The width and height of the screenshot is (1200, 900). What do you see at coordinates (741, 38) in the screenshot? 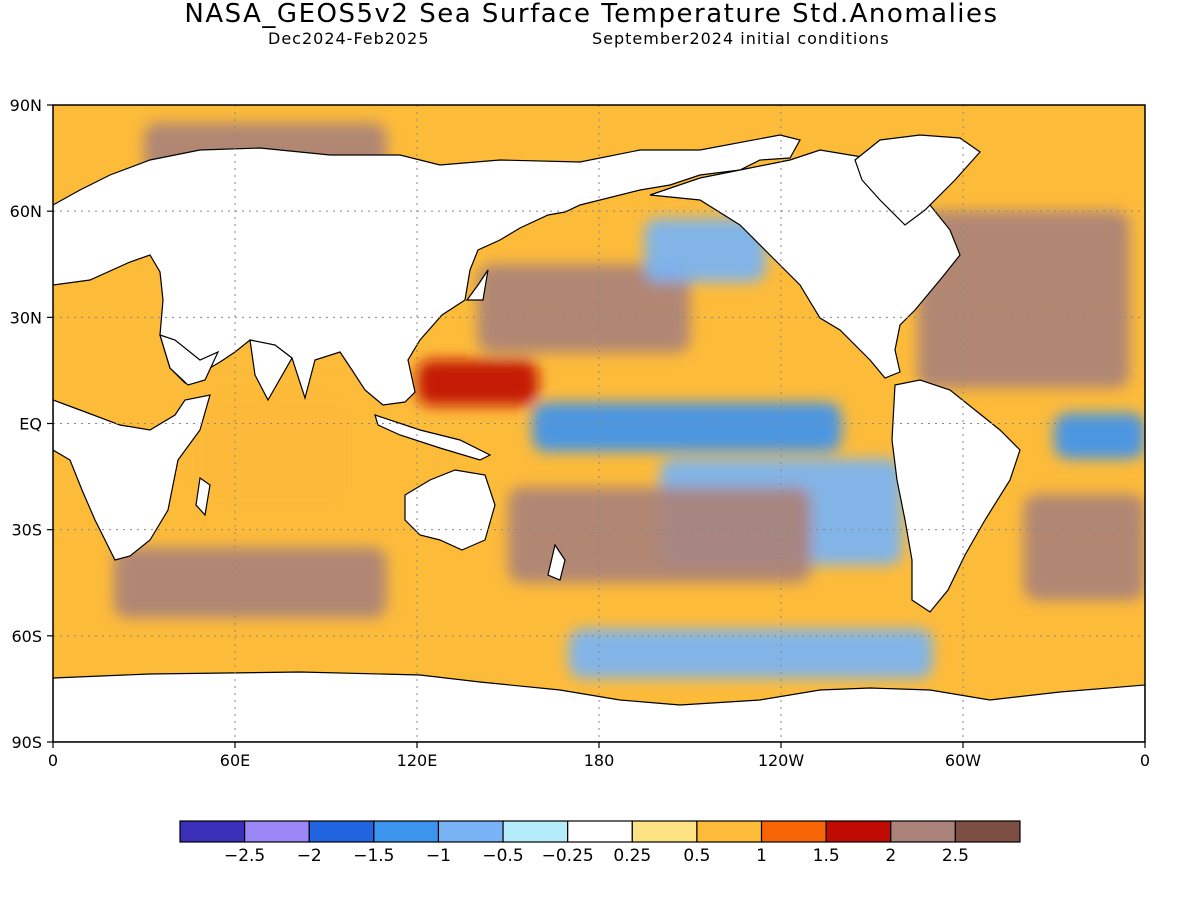
I see `chart-subtitle-init: September2024 initial conditions` at bounding box center [741, 38].